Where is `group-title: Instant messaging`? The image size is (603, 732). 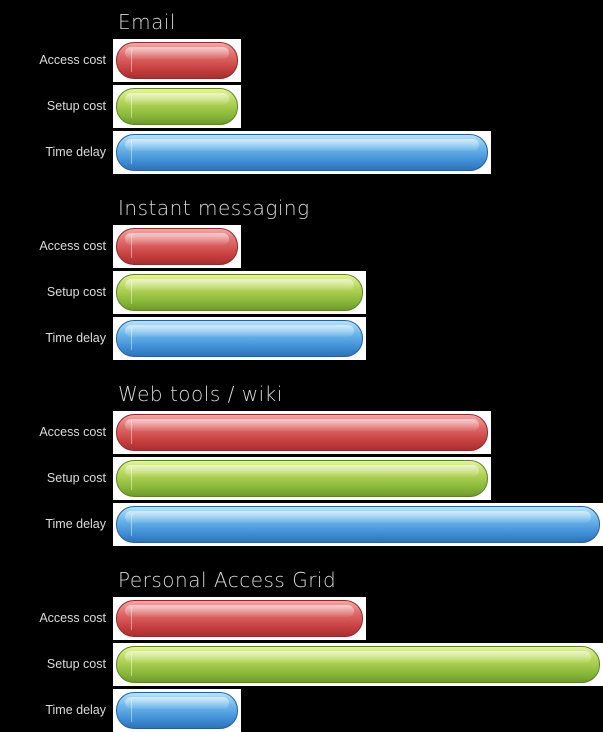
group-title: Instant messaging is located at coordinates (214, 208).